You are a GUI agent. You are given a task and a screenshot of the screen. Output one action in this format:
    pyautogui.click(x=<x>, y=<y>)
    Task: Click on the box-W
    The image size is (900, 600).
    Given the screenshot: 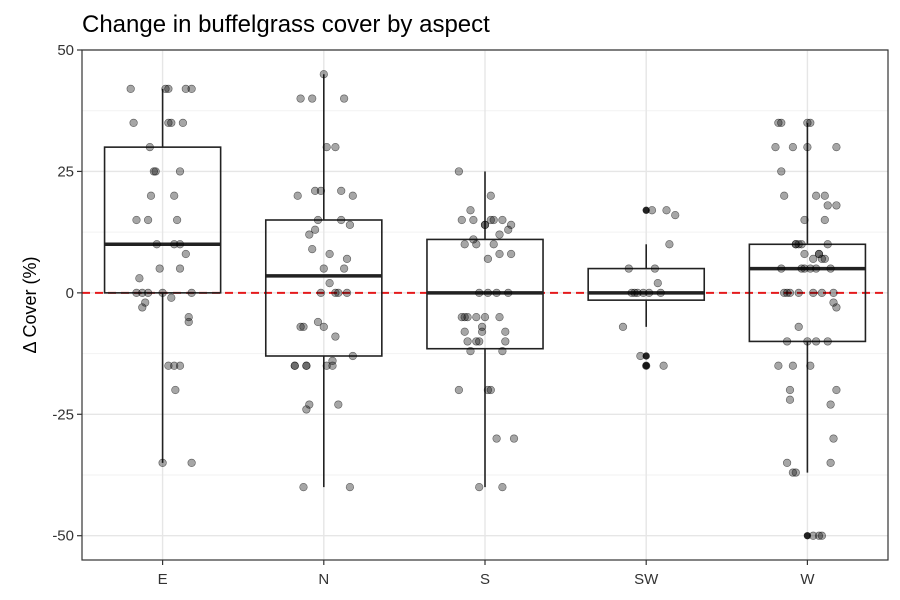 What is the action you would take?
    pyautogui.click(x=807, y=293)
    